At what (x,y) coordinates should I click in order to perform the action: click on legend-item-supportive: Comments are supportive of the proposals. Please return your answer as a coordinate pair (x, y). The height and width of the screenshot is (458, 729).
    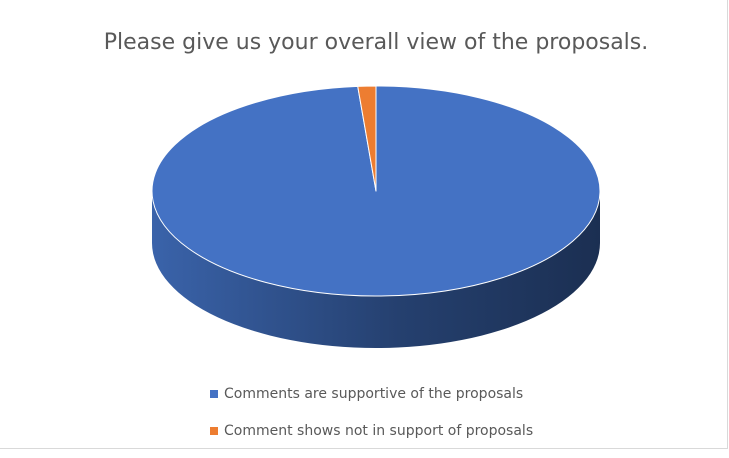
    Looking at the image, I should click on (371, 394).